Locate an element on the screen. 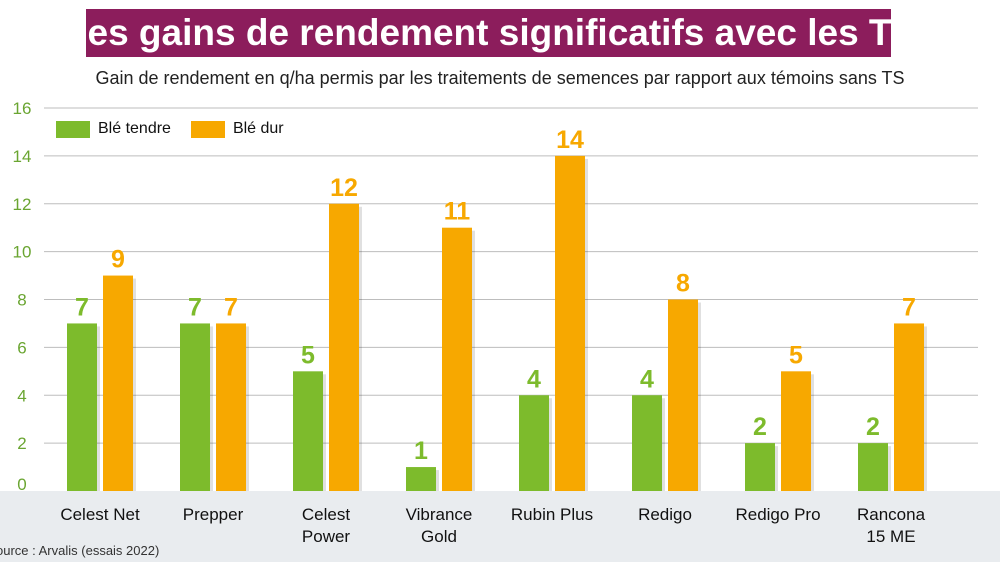 This screenshot has height=562, width=1000. y-tick-label: 14 is located at coordinates (22, 156).